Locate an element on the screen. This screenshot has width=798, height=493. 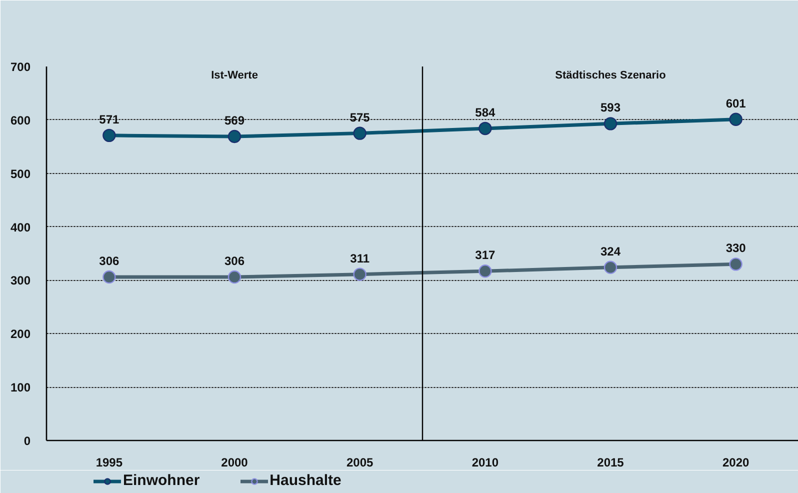
data-label: 584 is located at coordinates (485, 112).